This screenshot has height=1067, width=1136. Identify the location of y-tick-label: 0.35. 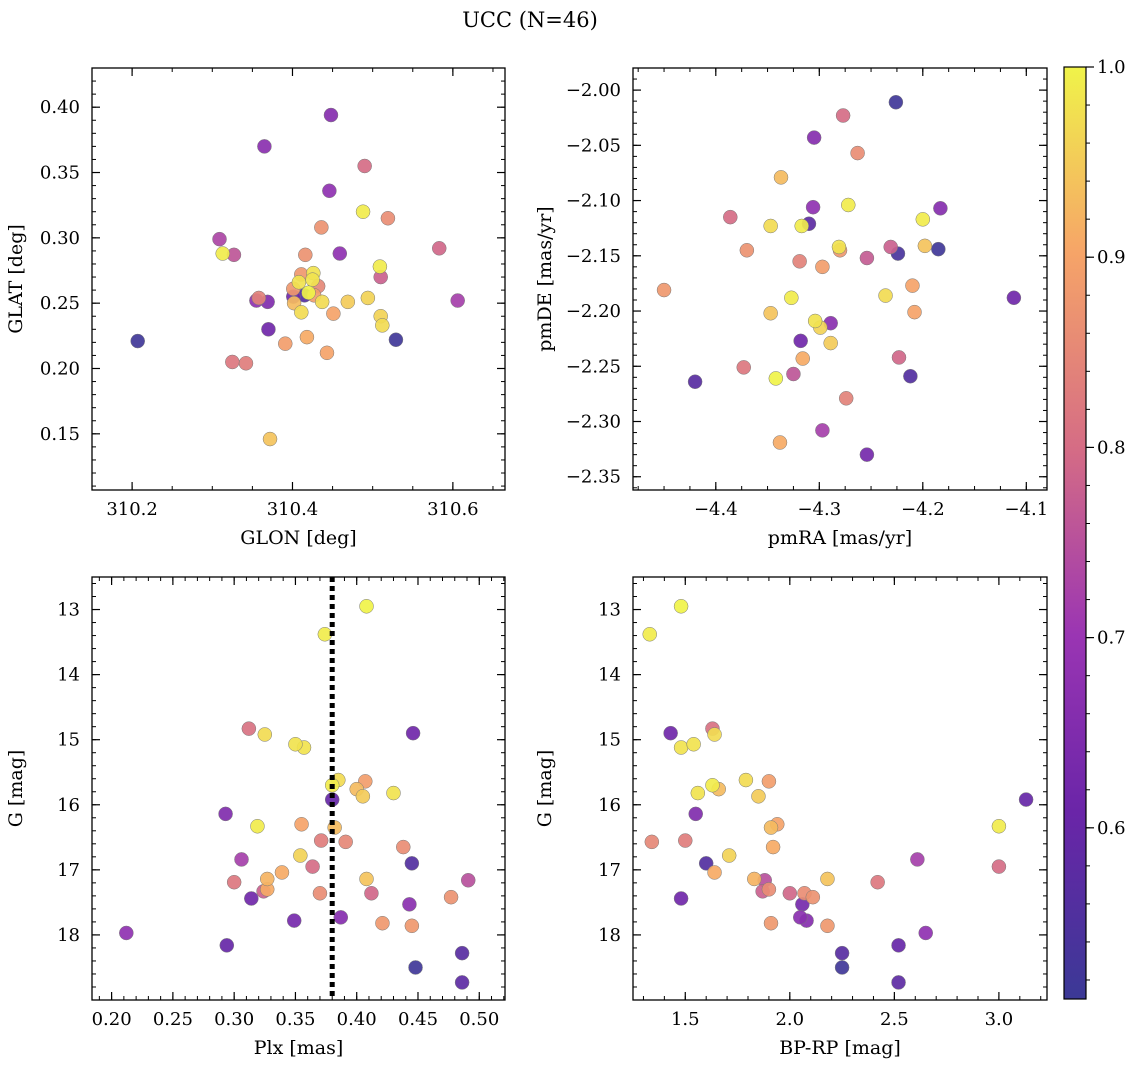
(60, 173).